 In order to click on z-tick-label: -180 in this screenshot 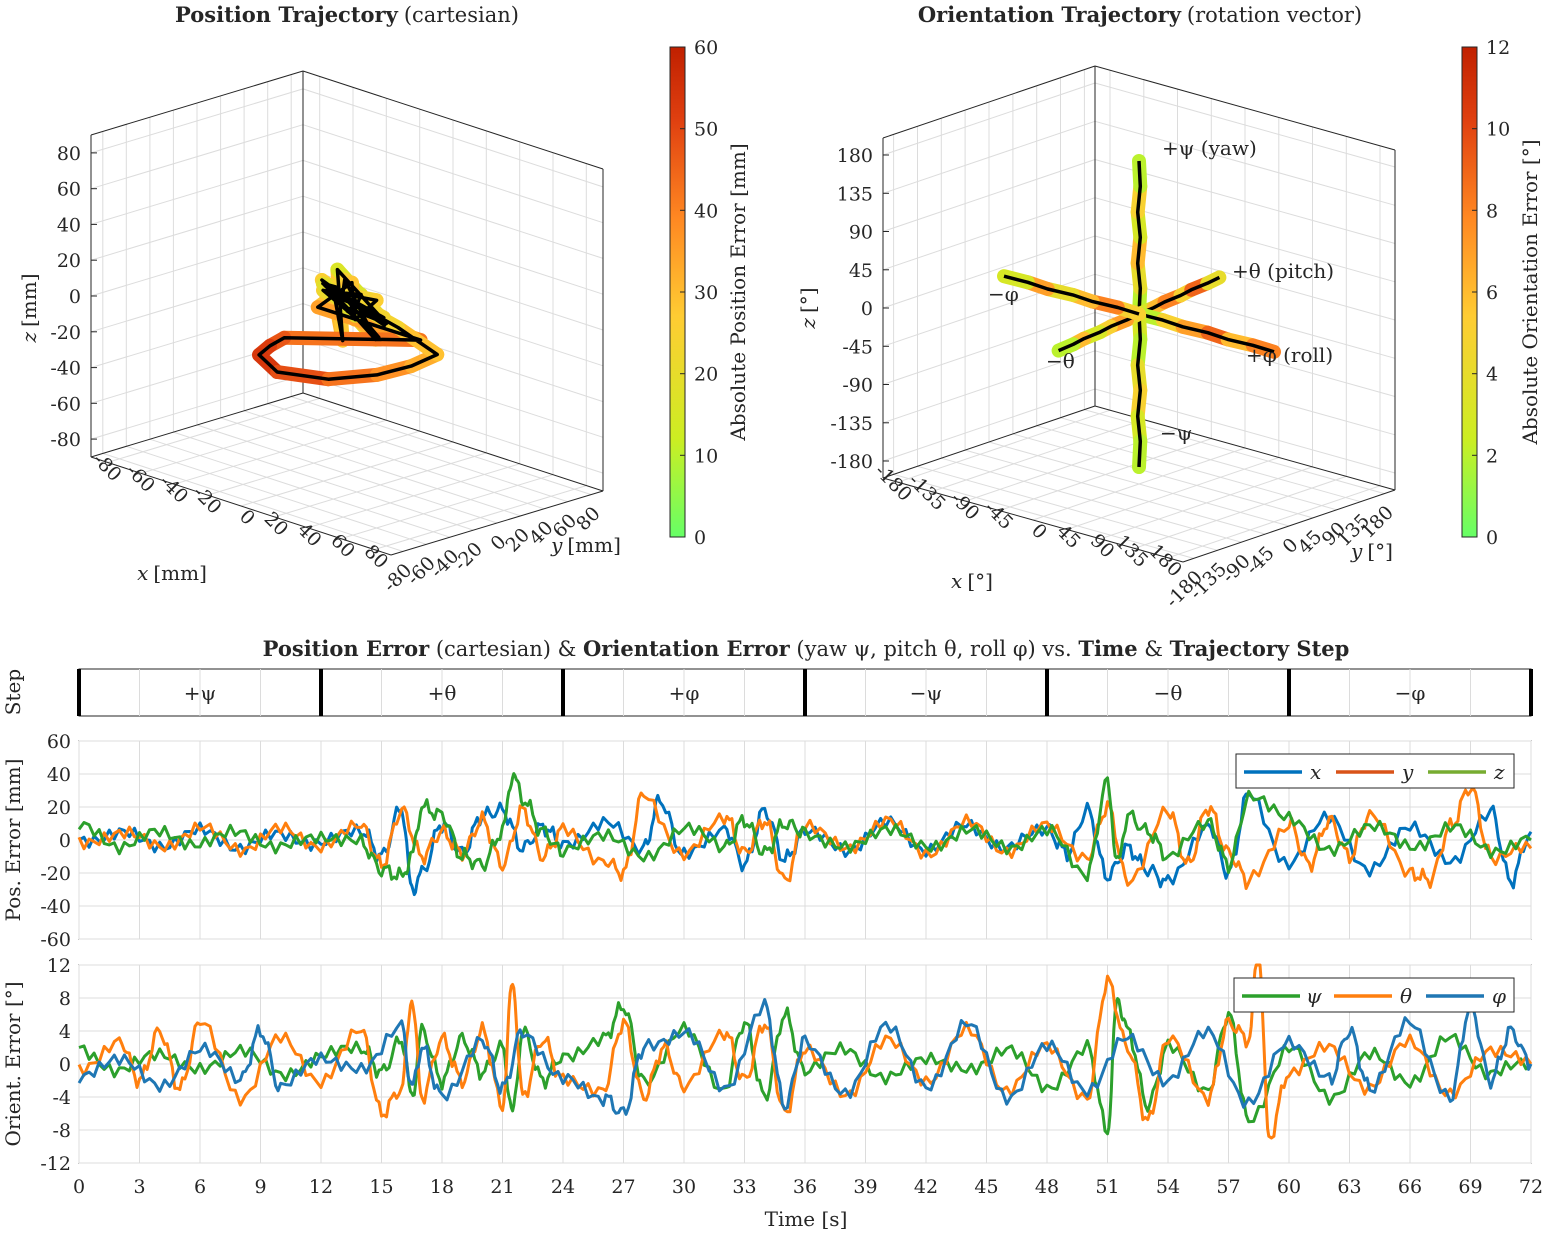, I will do `click(851, 462)`.